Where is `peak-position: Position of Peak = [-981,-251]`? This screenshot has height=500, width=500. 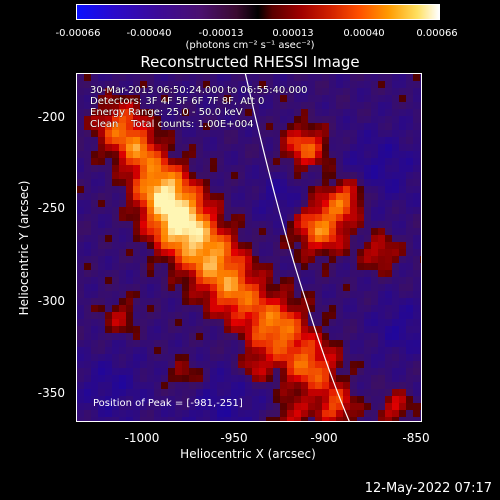
peak-position: Position of Peak = [-981,-251] is located at coordinates (168, 403).